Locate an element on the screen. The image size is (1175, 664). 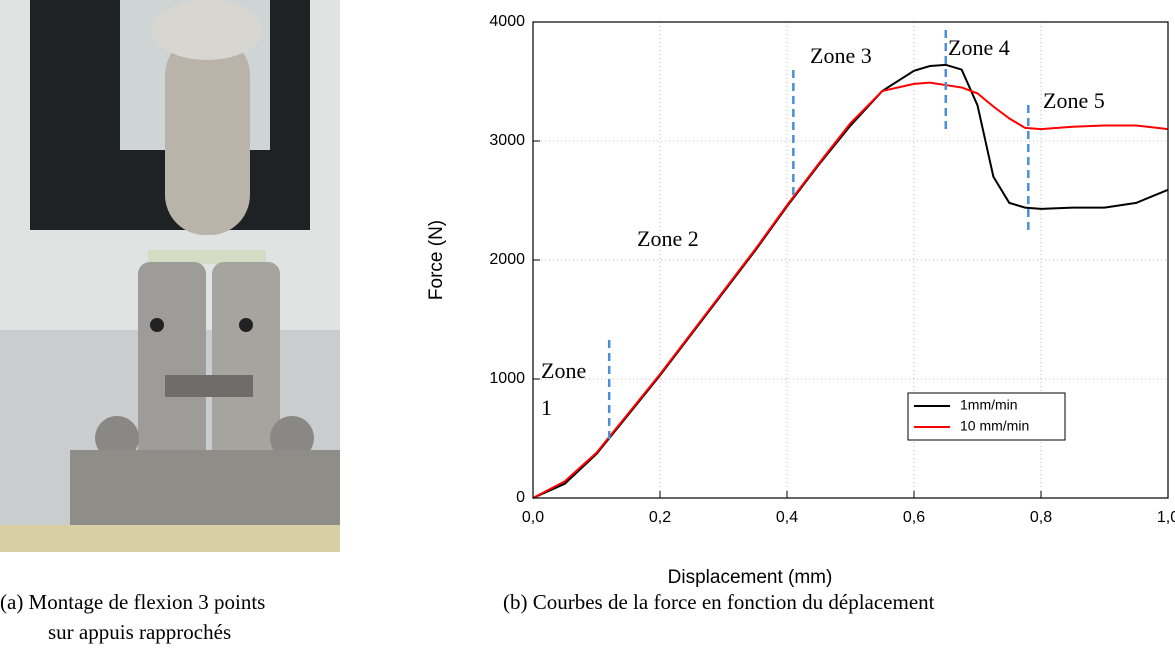
caption: (a) Montage de flexion 3 points is located at coordinates (132, 602).